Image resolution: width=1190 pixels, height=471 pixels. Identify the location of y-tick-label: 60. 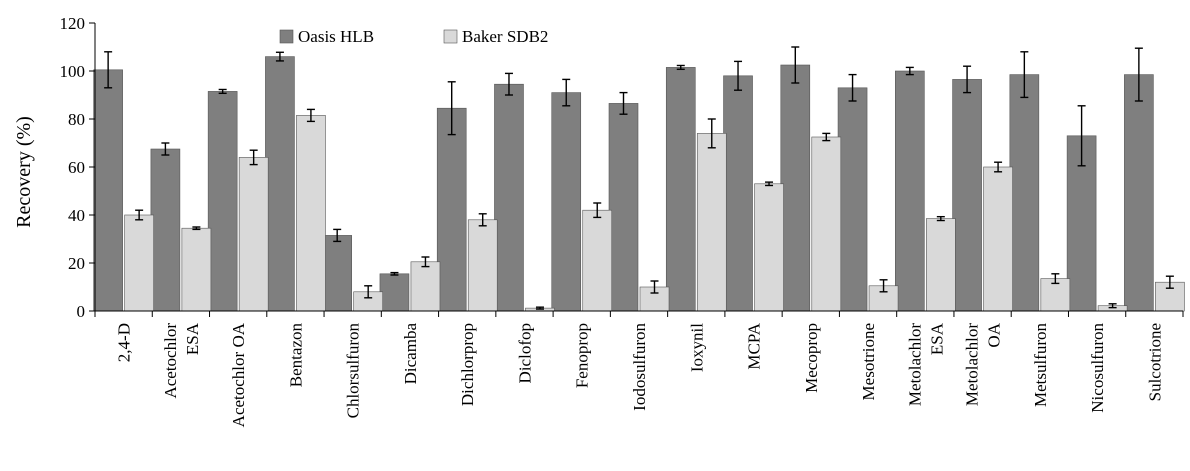
(76, 167).